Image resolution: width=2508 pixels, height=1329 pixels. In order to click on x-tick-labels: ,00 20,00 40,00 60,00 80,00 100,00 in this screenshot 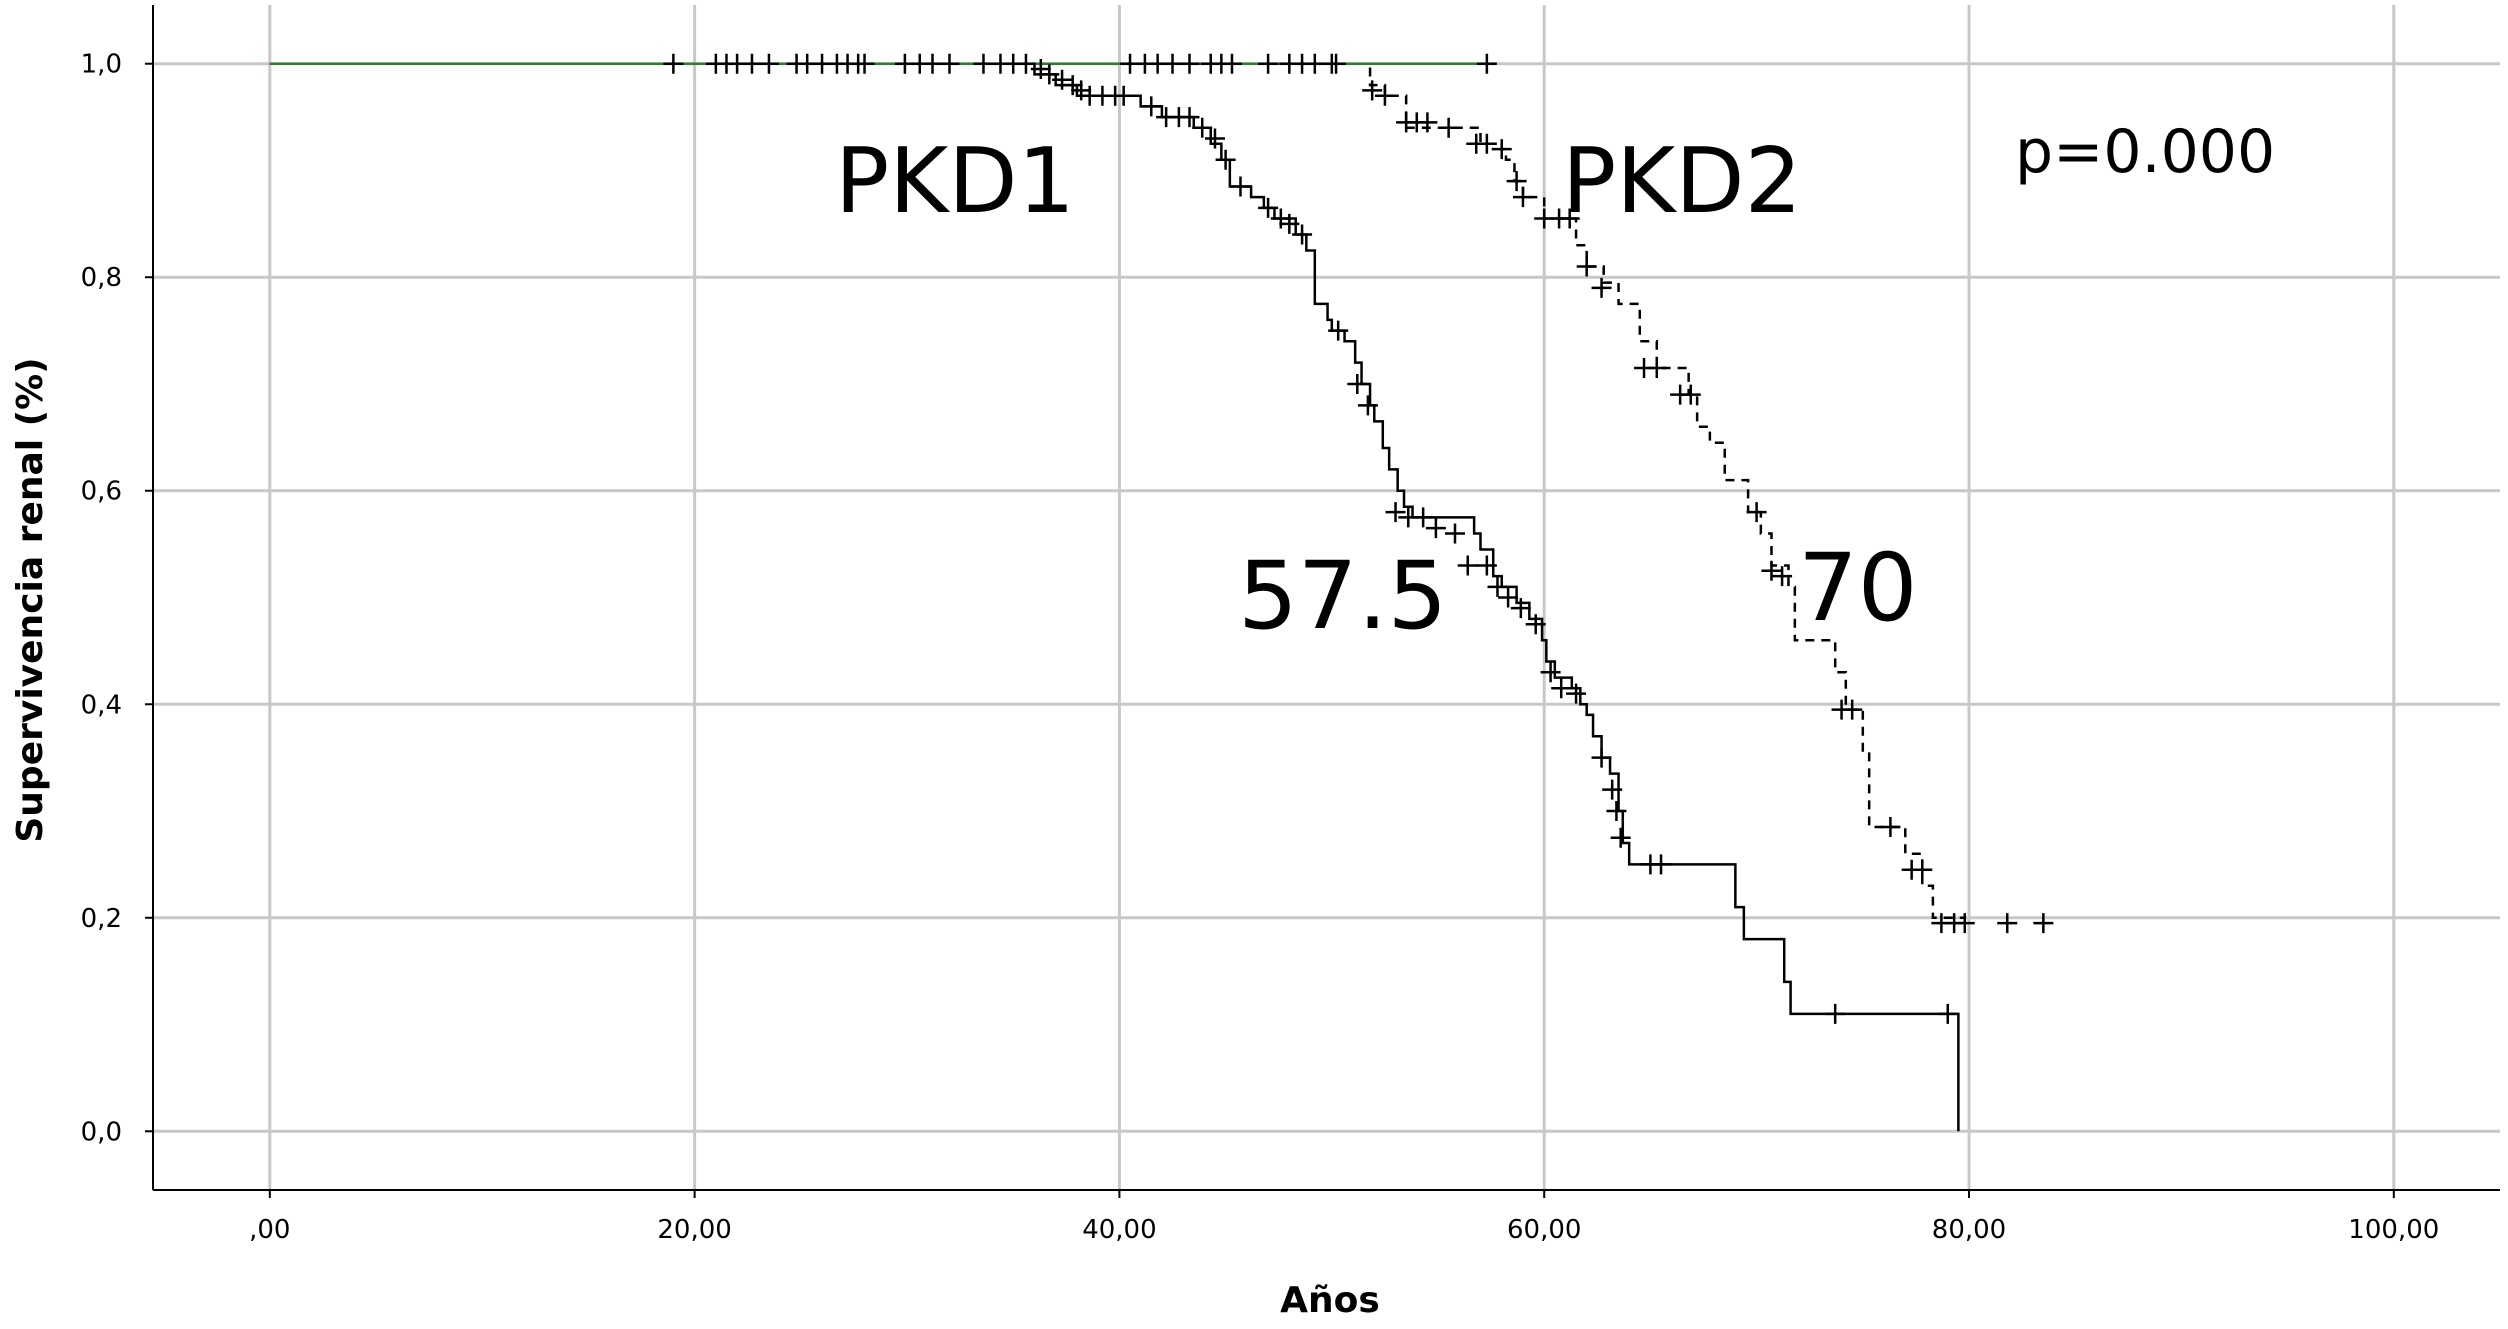, I will do `click(1344, 1230)`.